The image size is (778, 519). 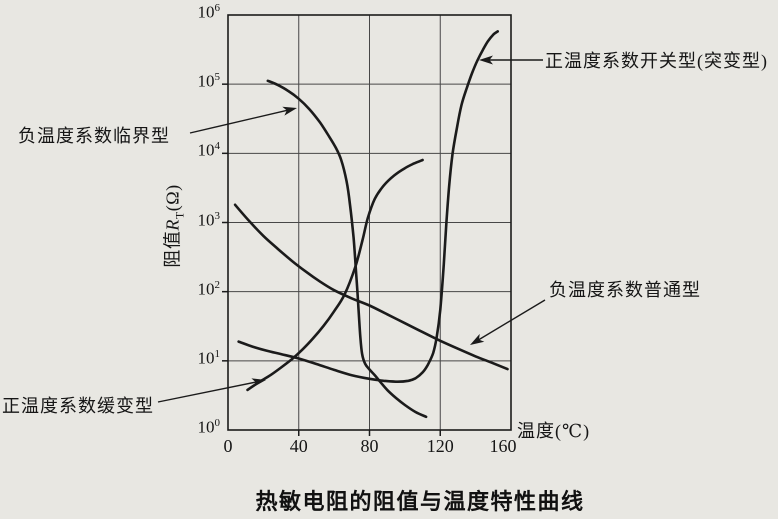 What do you see at coordinates (172, 249) in the screenshot?
I see `y-axis-label-cjk: 阻值` at bounding box center [172, 249].